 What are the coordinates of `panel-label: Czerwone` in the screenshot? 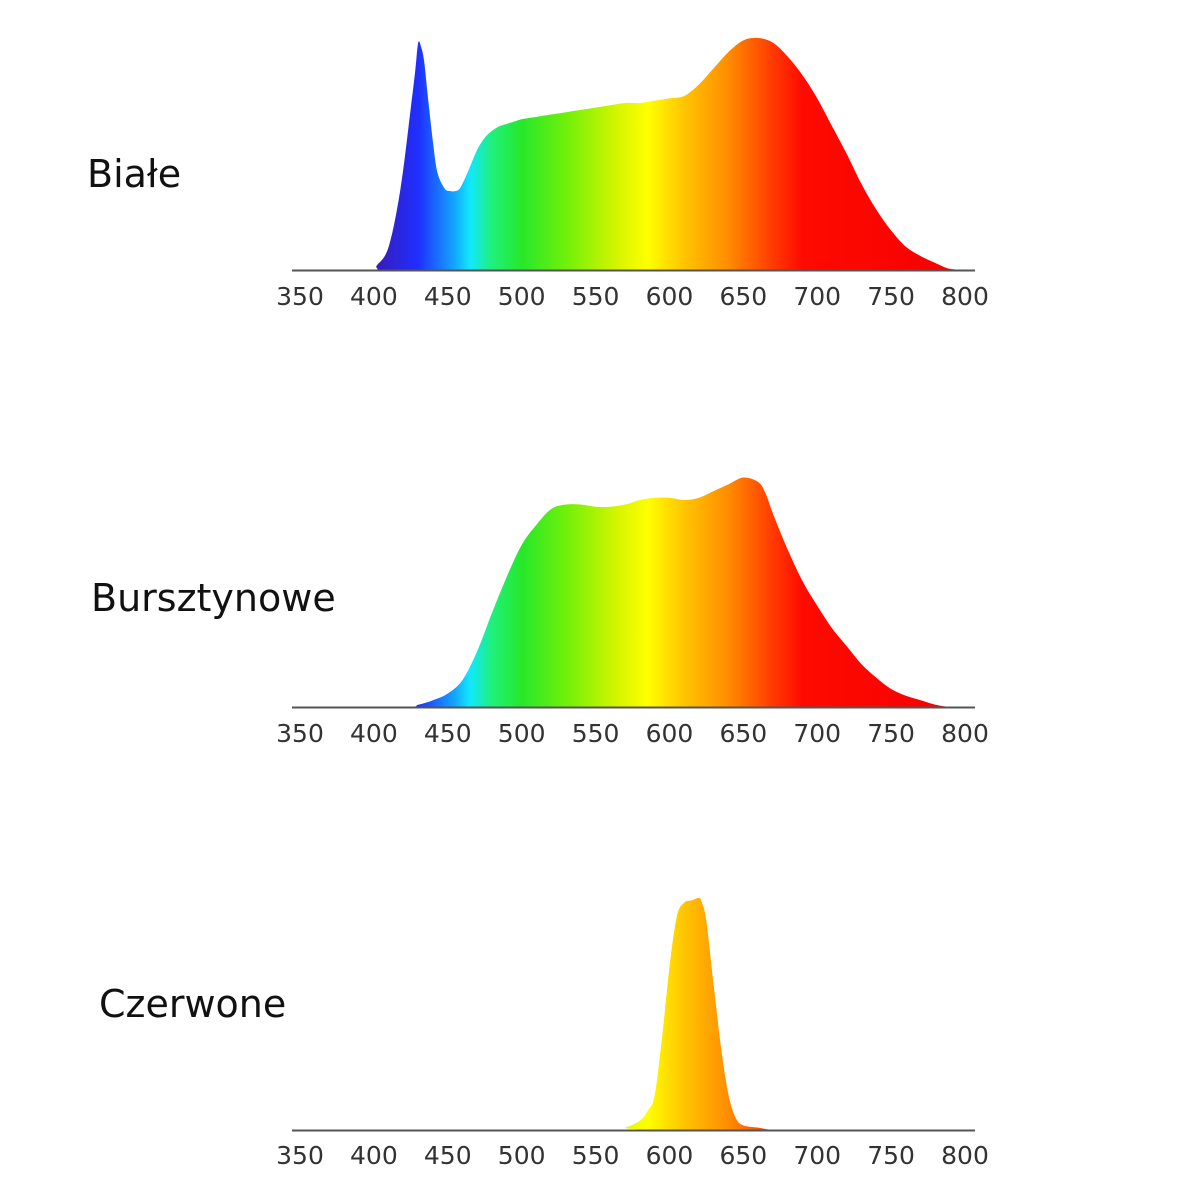 It's located at (193, 1004).